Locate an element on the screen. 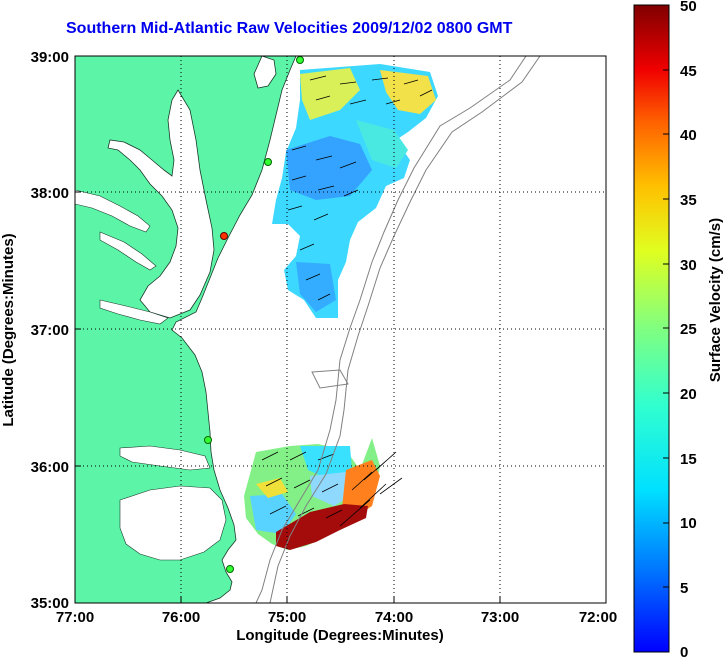 The width and height of the screenshot is (724, 659). colorbar-tick-label: 40 is located at coordinates (688, 135).